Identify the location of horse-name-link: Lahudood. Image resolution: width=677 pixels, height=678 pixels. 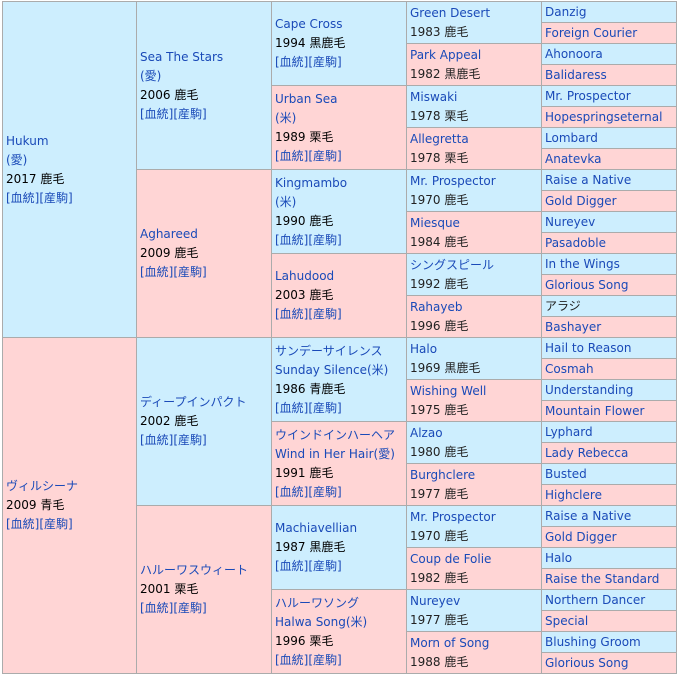
(305, 276).